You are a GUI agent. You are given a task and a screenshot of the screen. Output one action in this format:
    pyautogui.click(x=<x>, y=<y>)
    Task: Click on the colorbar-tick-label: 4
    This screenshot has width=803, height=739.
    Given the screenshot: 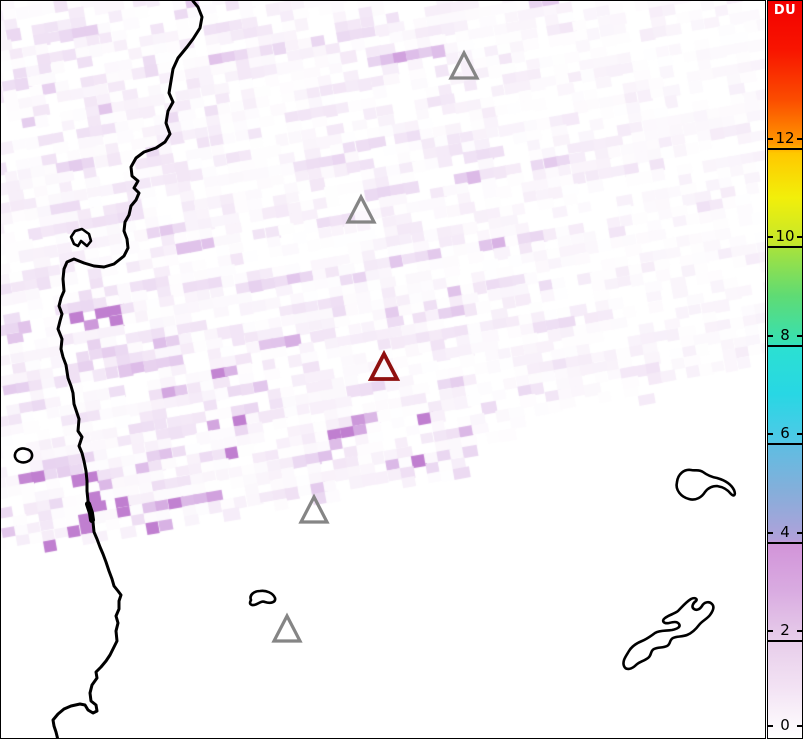 What is the action you would take?
    pyautogui.click(x=785, y=532)
    